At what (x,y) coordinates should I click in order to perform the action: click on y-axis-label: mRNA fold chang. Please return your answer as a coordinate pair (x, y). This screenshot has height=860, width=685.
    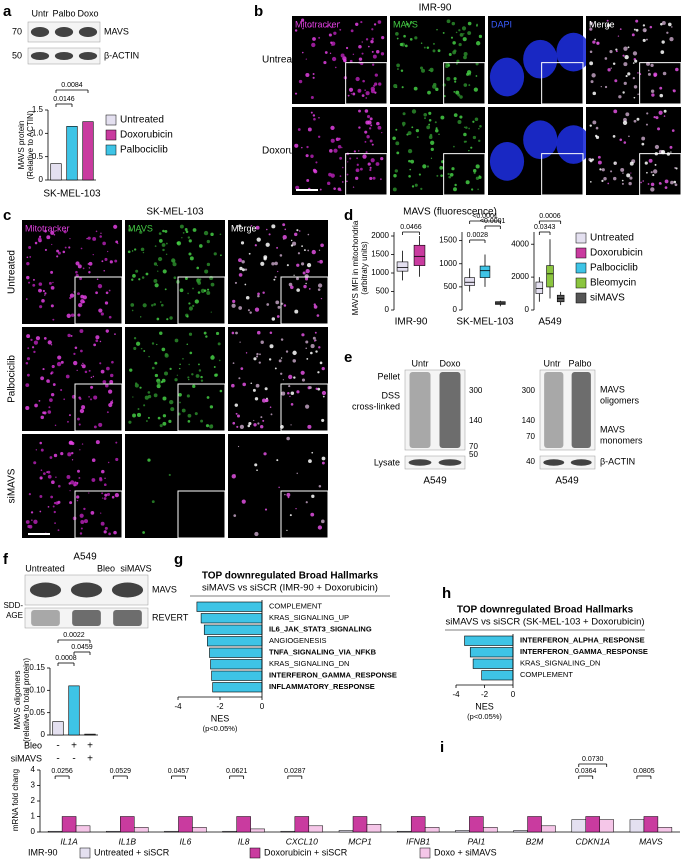
    Looking at the image, I should click on (15, 800).